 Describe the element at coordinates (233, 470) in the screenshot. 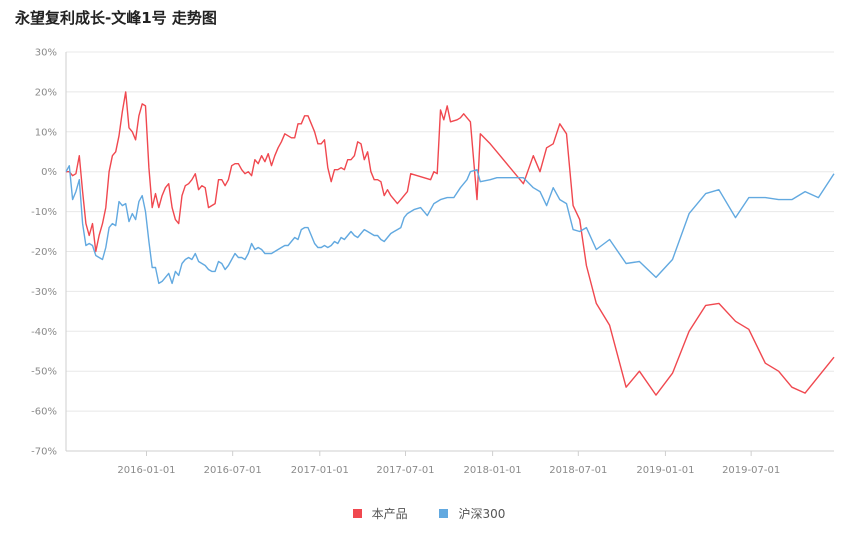

I see `x-tick-label: 2016-07-01` at that location.